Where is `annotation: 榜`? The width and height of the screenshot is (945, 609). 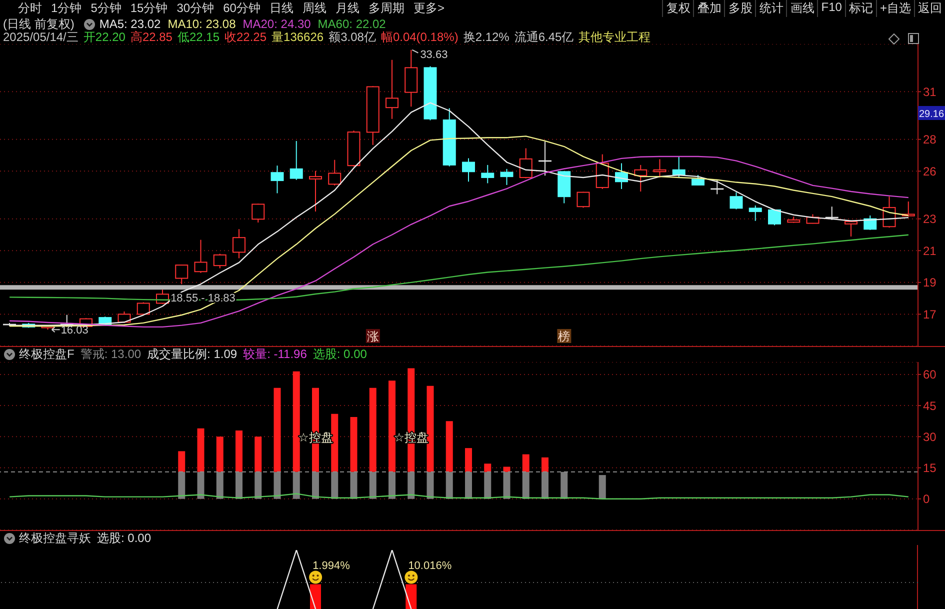 annotation: 榜 is located at coordinates (564, 337).